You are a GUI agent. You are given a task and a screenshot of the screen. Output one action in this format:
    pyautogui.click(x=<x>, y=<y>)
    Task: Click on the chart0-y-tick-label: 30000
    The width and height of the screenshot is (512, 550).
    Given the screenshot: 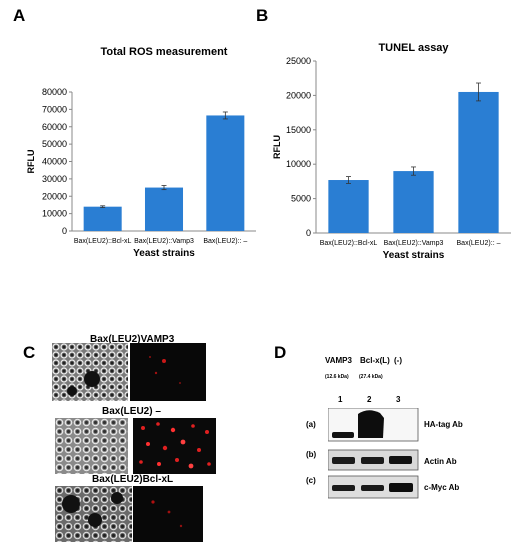 What is the action you would take?
    pyautogui.click(x=54, y=179)
    